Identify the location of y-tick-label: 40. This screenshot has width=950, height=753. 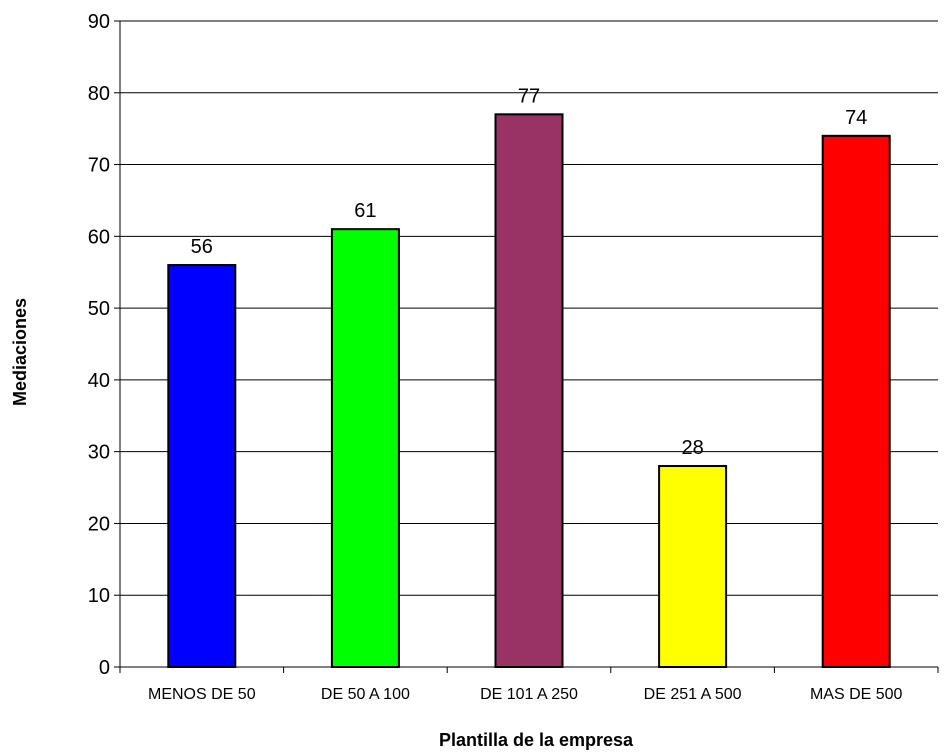
(99, 381).